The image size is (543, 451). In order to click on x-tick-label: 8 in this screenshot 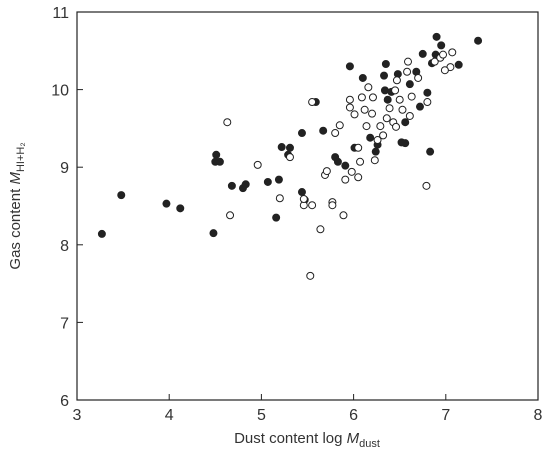, I will do `click(538, 415)`.